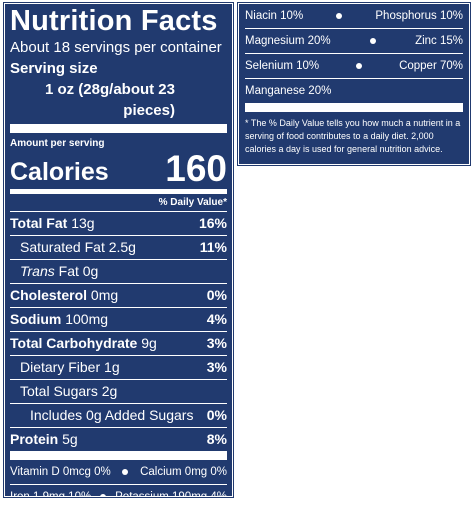  I want to click on nutrient-name: Cholesterol, so click(49, 295).